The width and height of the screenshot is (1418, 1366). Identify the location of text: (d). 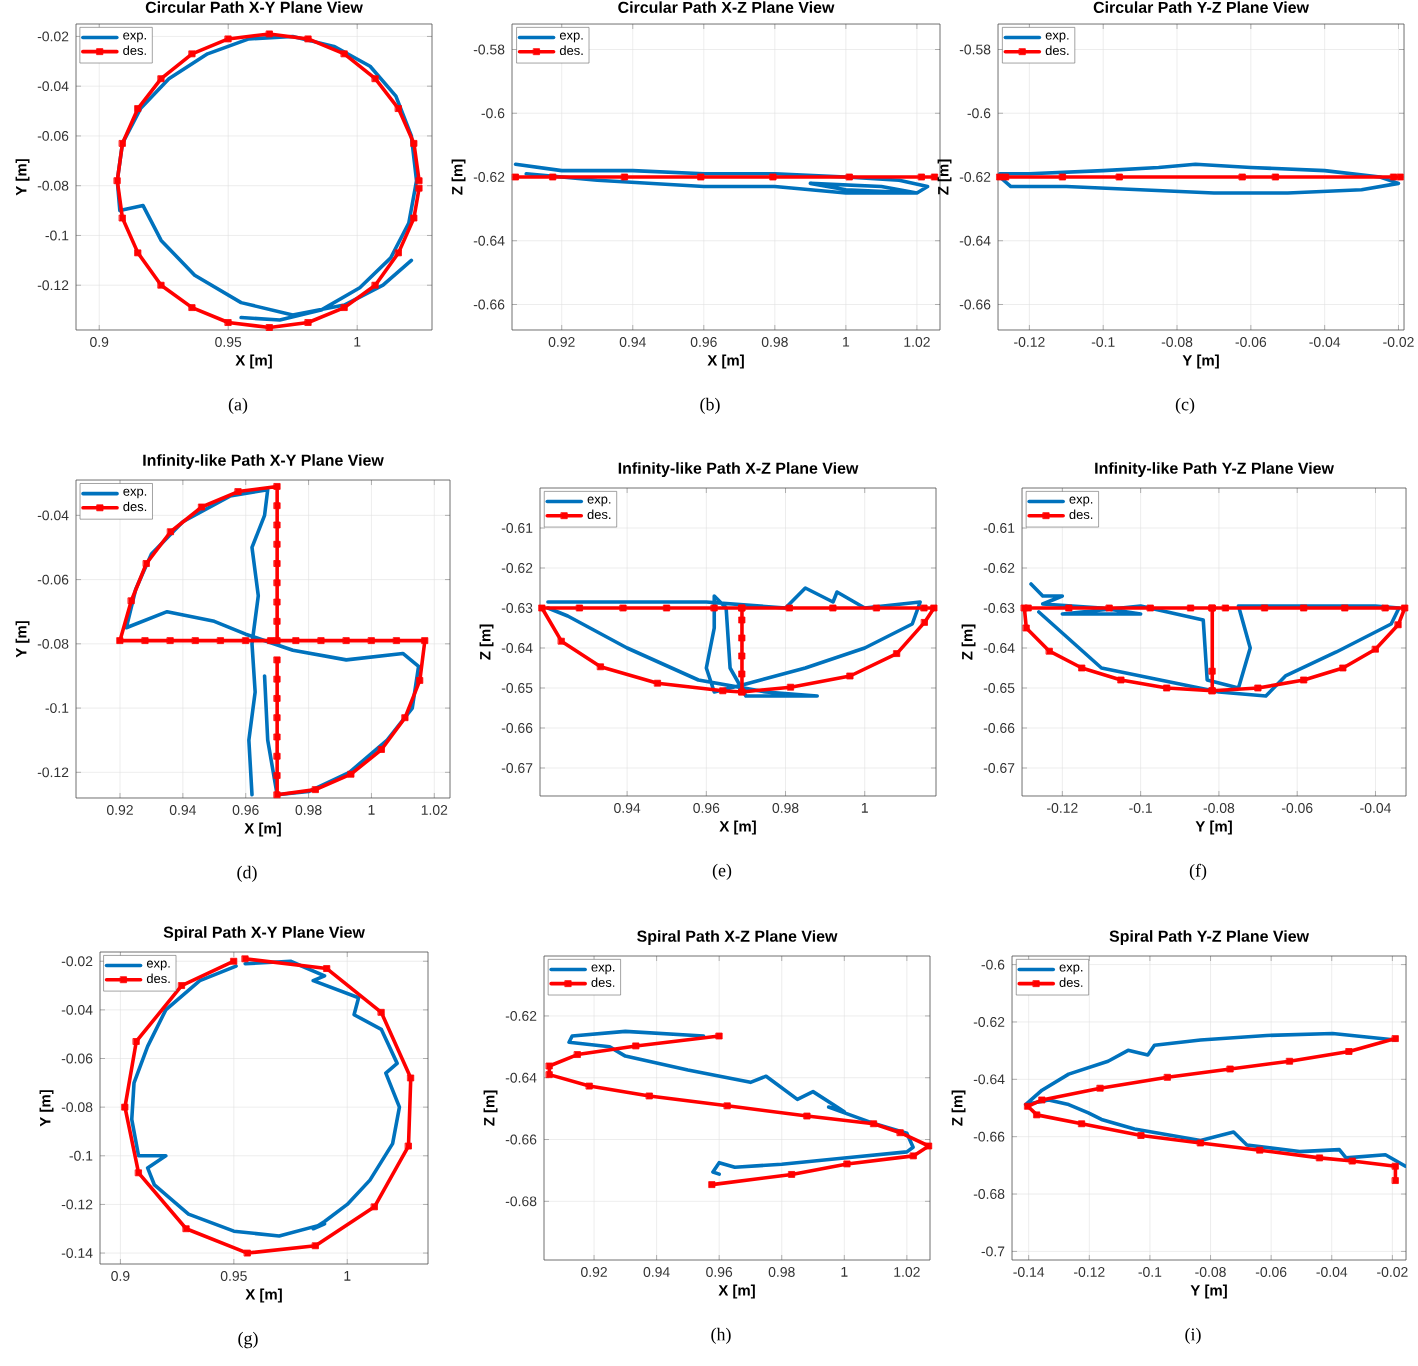
(247, 874).